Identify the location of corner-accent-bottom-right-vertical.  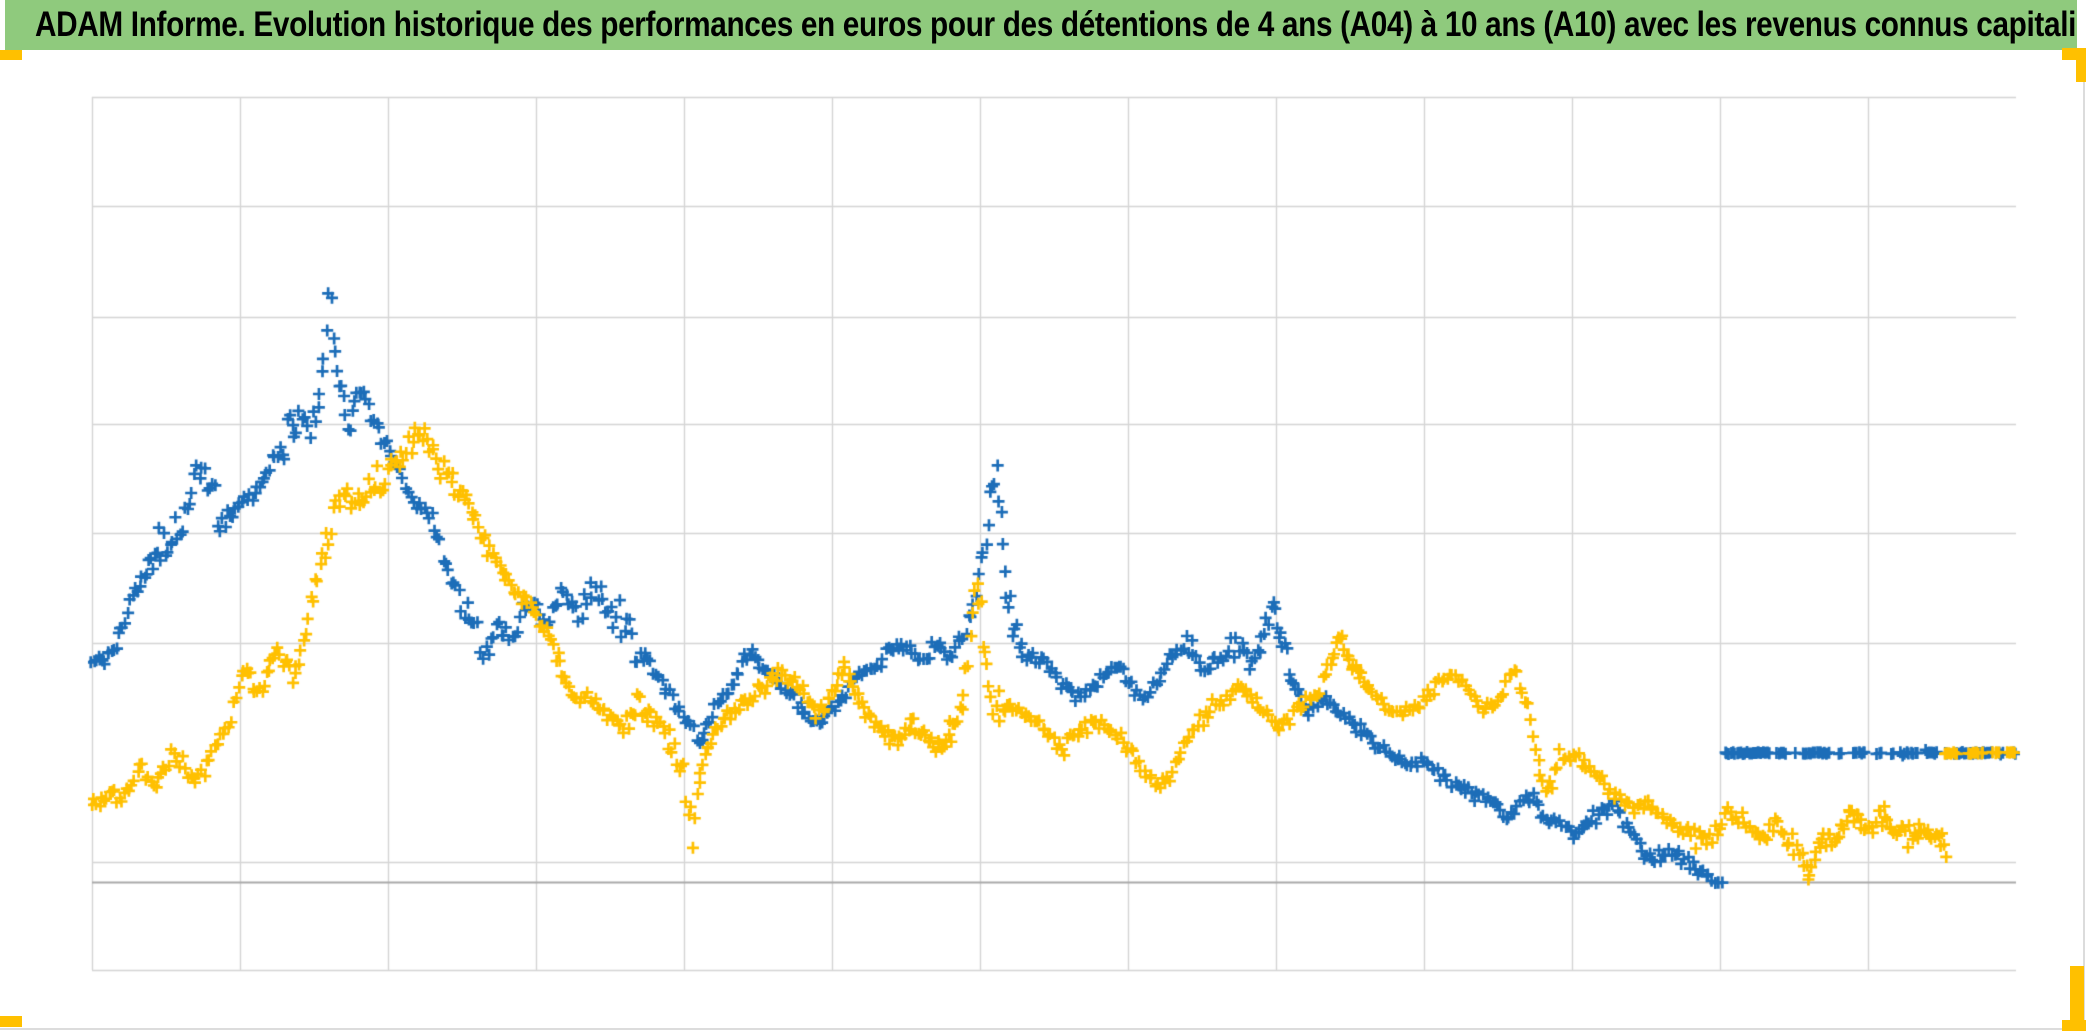
(2077, 998).